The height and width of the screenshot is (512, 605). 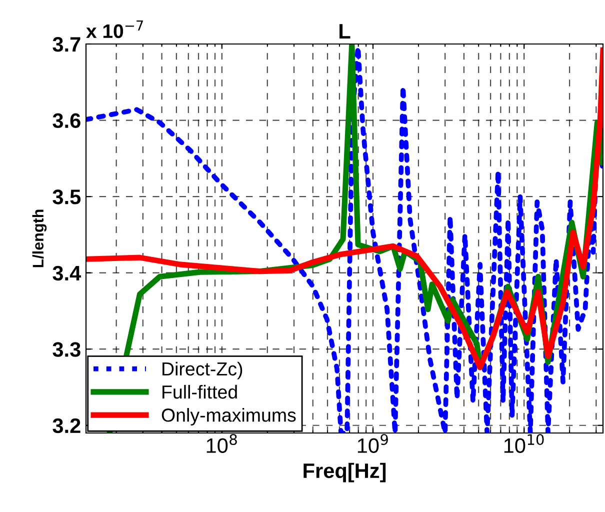 What do you see at coordinates (524, 444) in the screenshot?
I see `x-tick-label: 10$^{10}$` at bounding box center [524, 444].